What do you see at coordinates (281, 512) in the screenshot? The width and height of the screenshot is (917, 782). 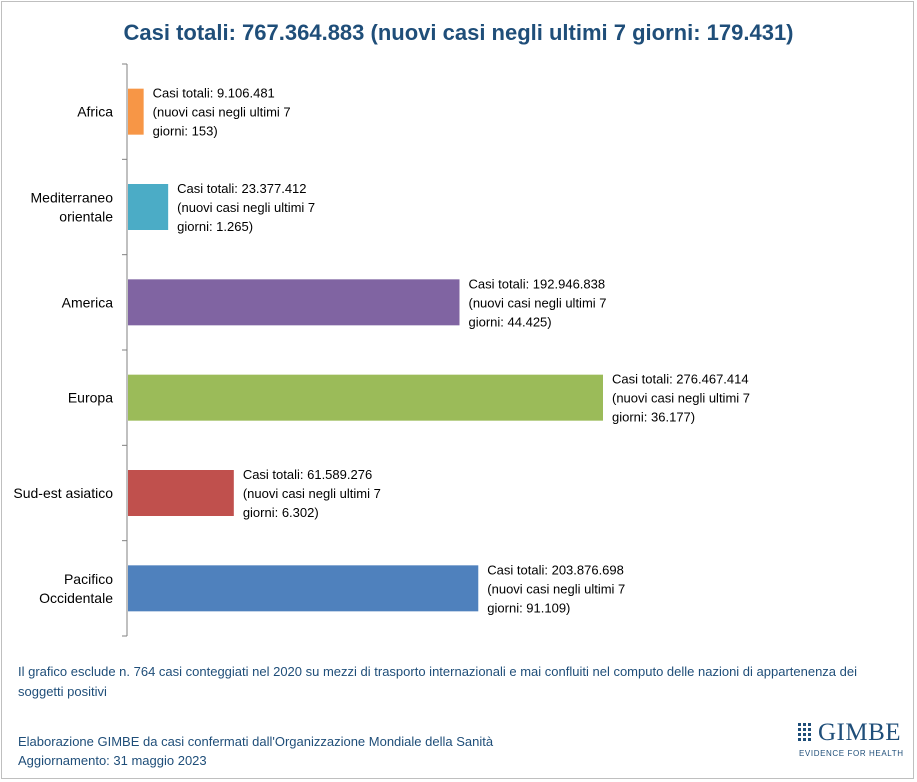 I see `data-label-line: giorni: 6.302)` at bounding box center [281, 512].